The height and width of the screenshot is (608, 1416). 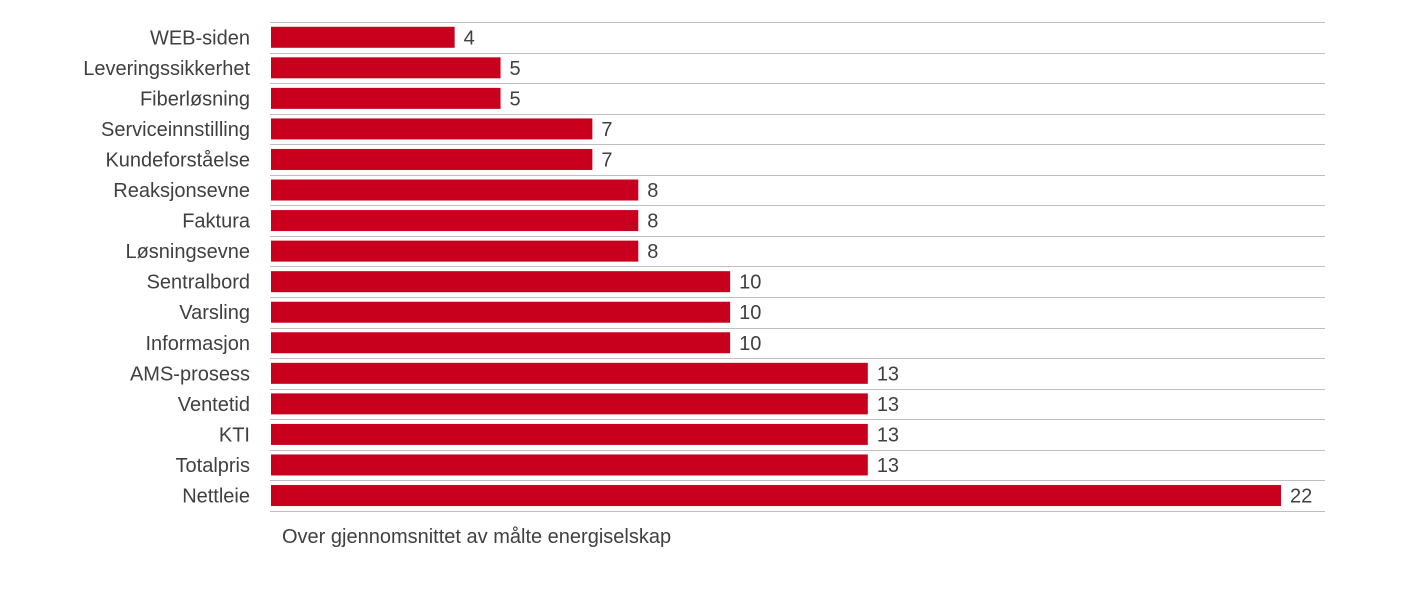 What do you see at coordinates (214, 405) in the screenshot?
I see `category-label: Ventetid` at bounding box center [214, 405].